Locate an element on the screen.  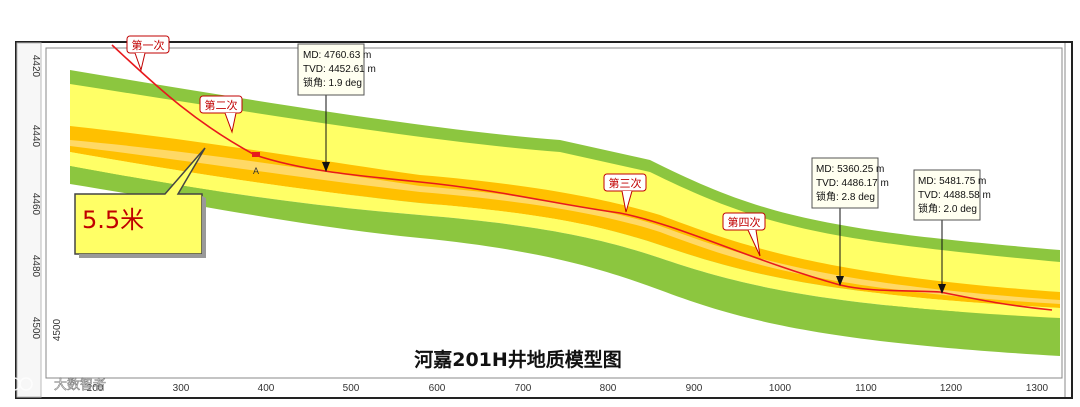
attempt-label-1: 第一次 is located at coordinates (148, 53).